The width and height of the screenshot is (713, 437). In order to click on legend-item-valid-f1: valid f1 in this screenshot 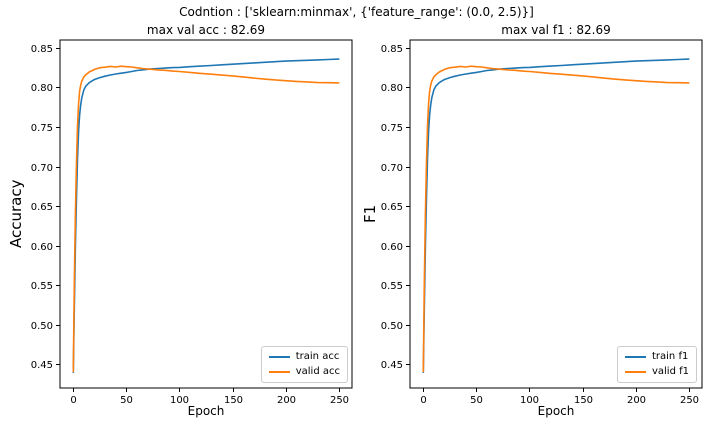, I will do `click(656, 372)`.